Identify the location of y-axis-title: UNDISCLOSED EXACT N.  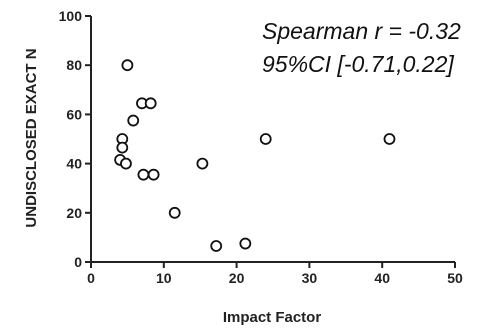
(31, 137).